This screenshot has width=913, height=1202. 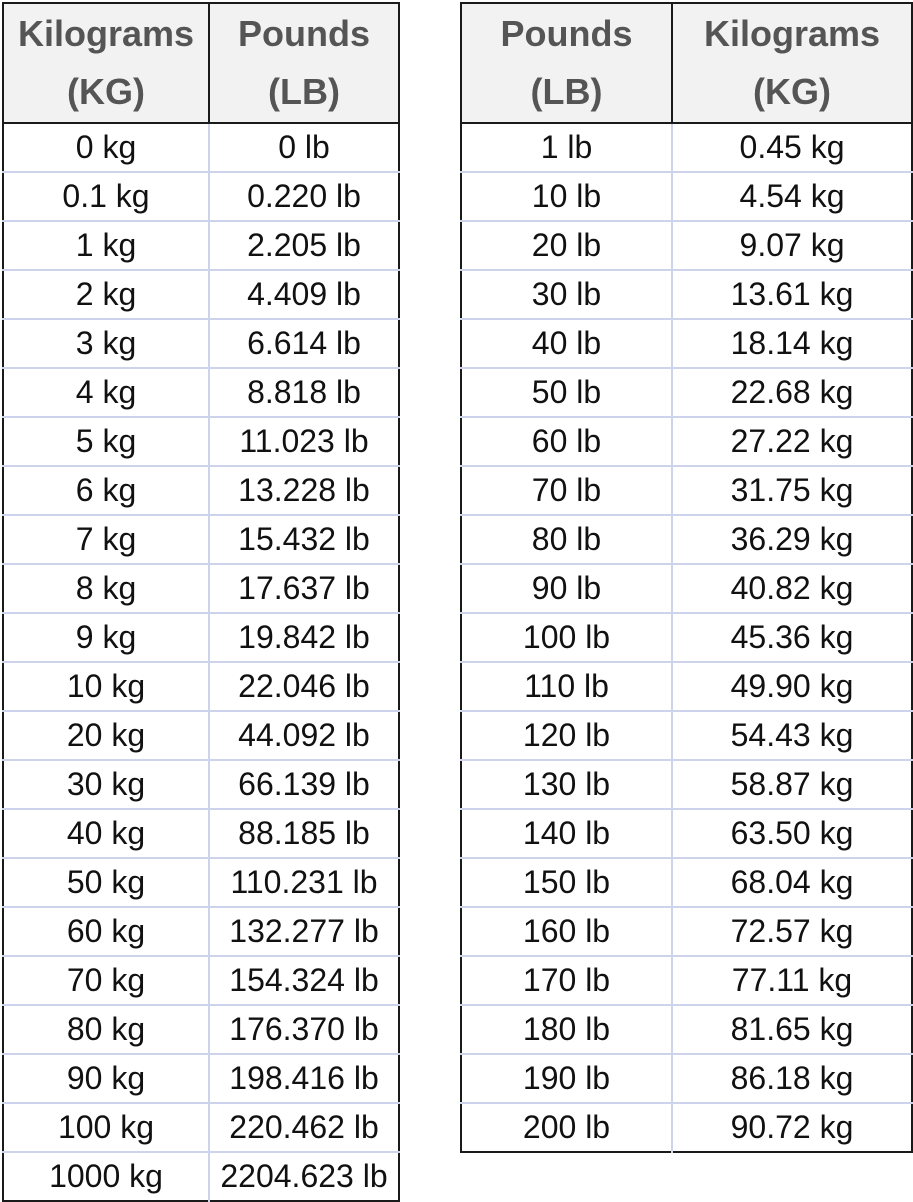 What do you see at coordinates (106, 491) in the screenshot?
I see `from-value-cell: 6 kg` at bounding box center [106, 491].